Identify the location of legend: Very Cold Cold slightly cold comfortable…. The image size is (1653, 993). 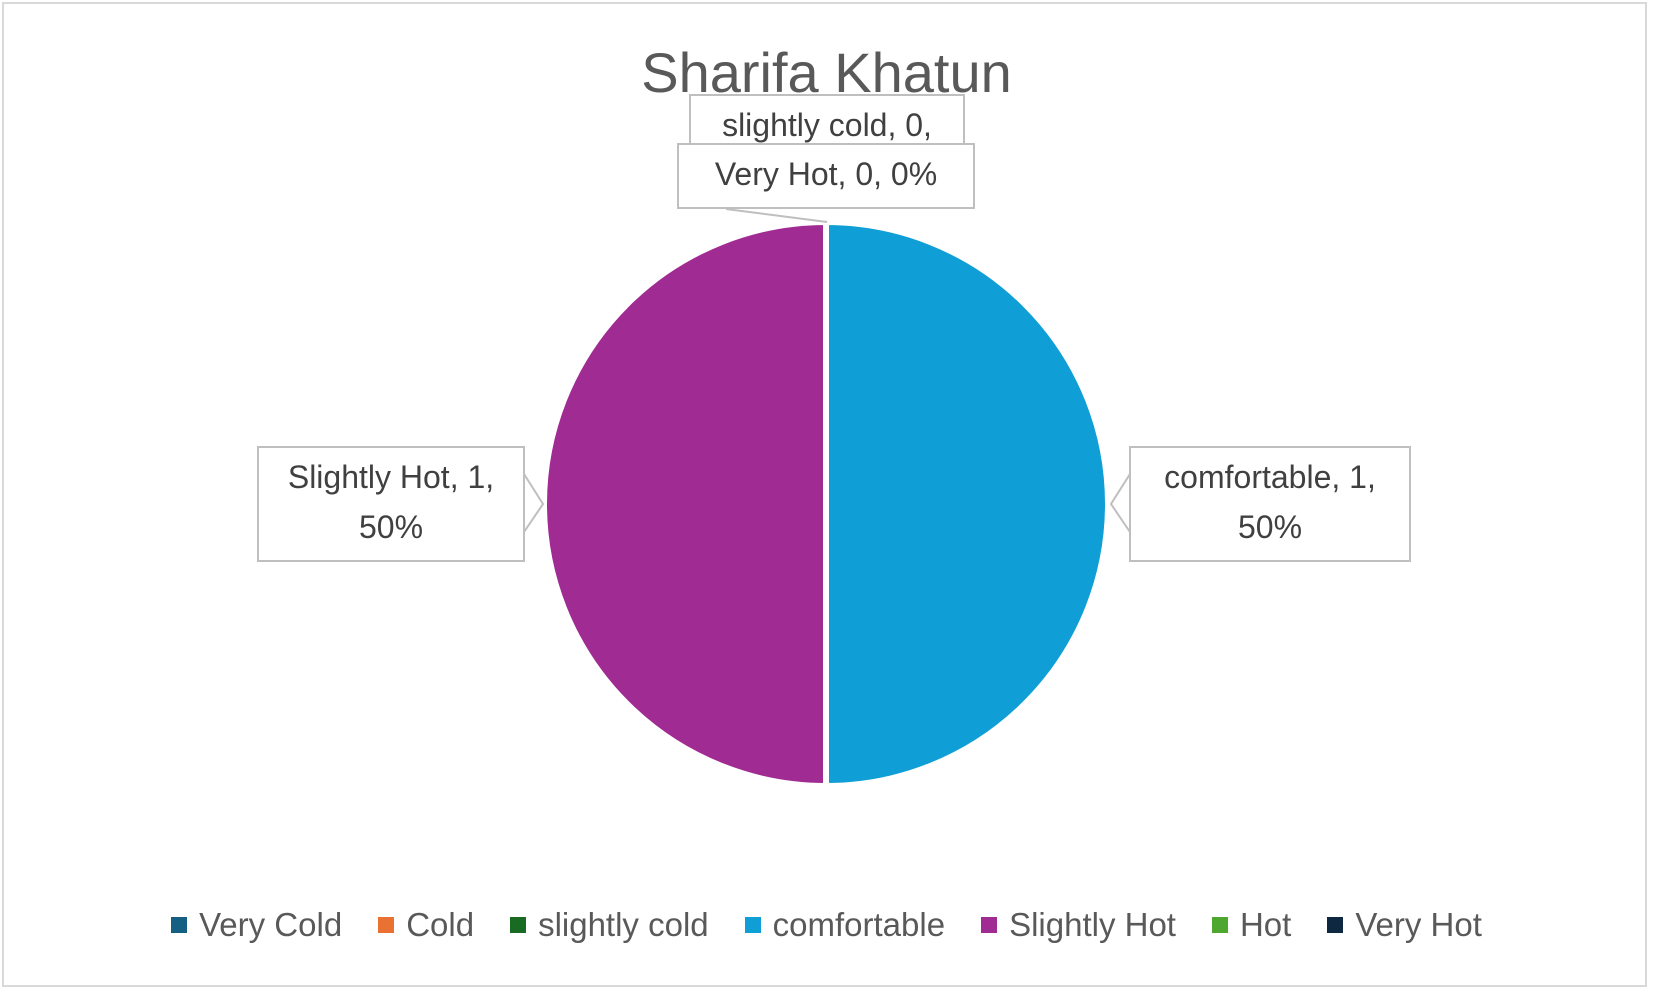
(826, 925).